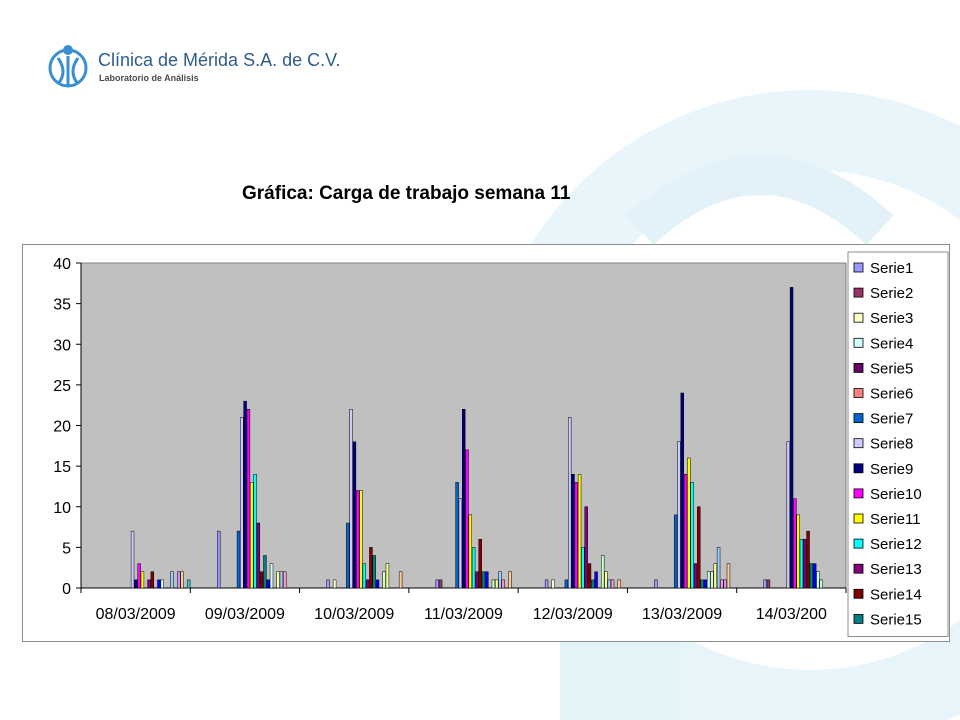 The image size is (960, 720). What do you see at coordinates (62, 345) in the screenshot?
I see `y-tick-label: 30` at bounding box center [62, 345].